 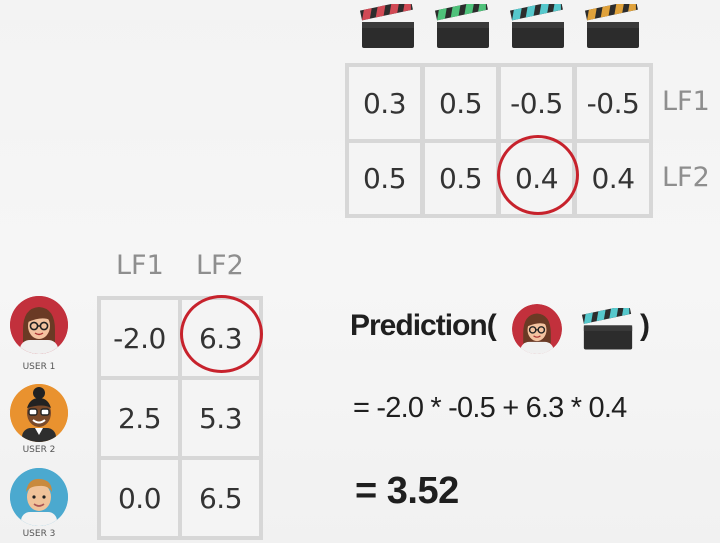 What do you see at coordinates (645, 325) in the screenshot?
I see `prediction-close-paren: )` at bounding box center [645, 325].